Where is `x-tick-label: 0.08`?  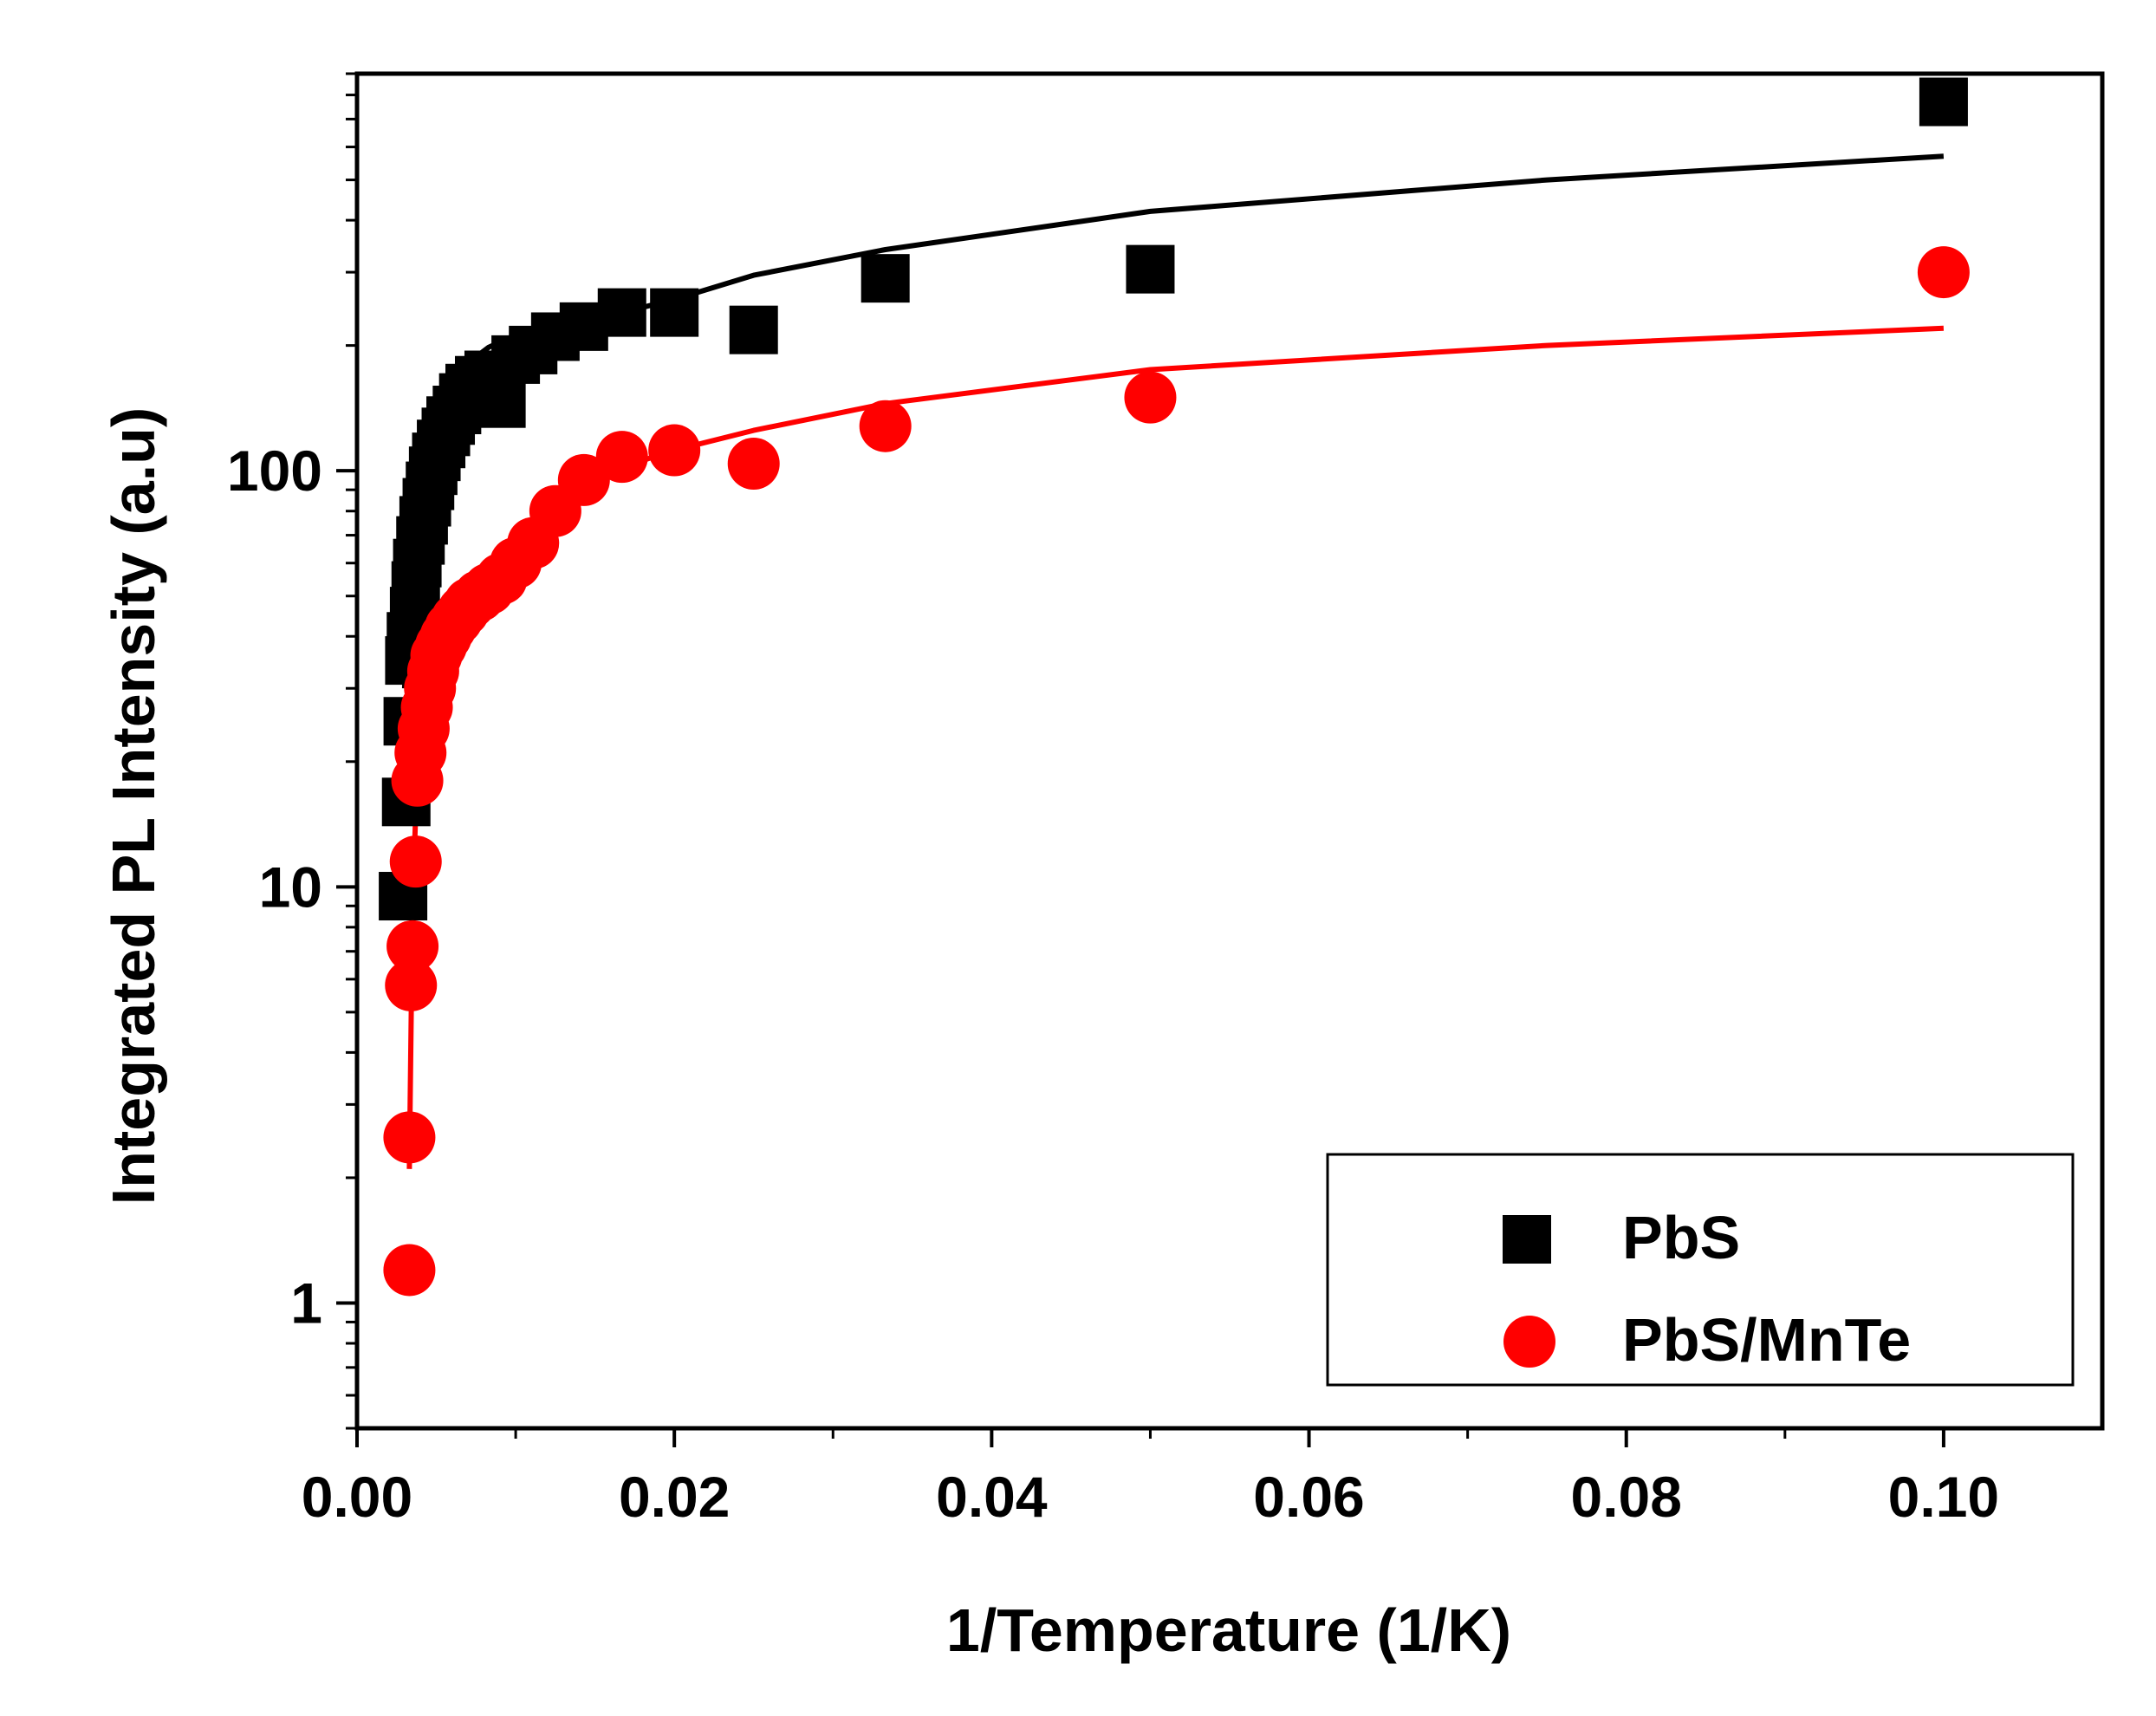 x-tick-label: 0.08 is located at coordinates (1625, 1497).